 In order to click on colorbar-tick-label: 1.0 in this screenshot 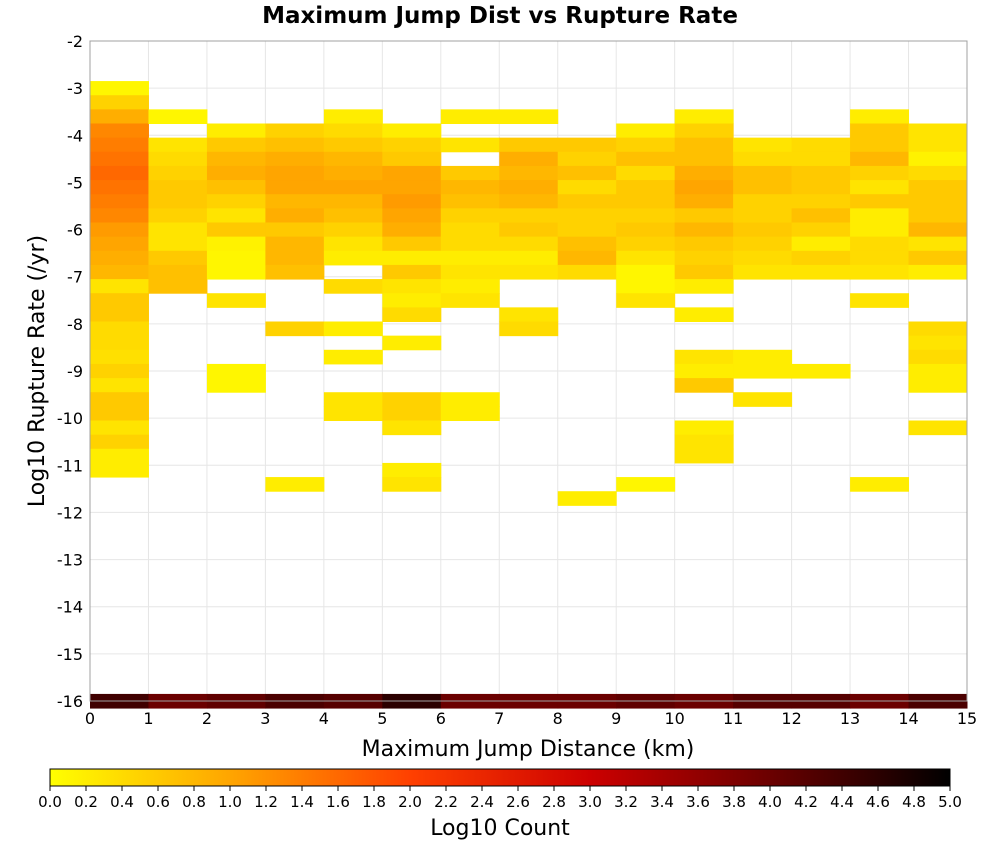, I will do `click(230, 802)`.